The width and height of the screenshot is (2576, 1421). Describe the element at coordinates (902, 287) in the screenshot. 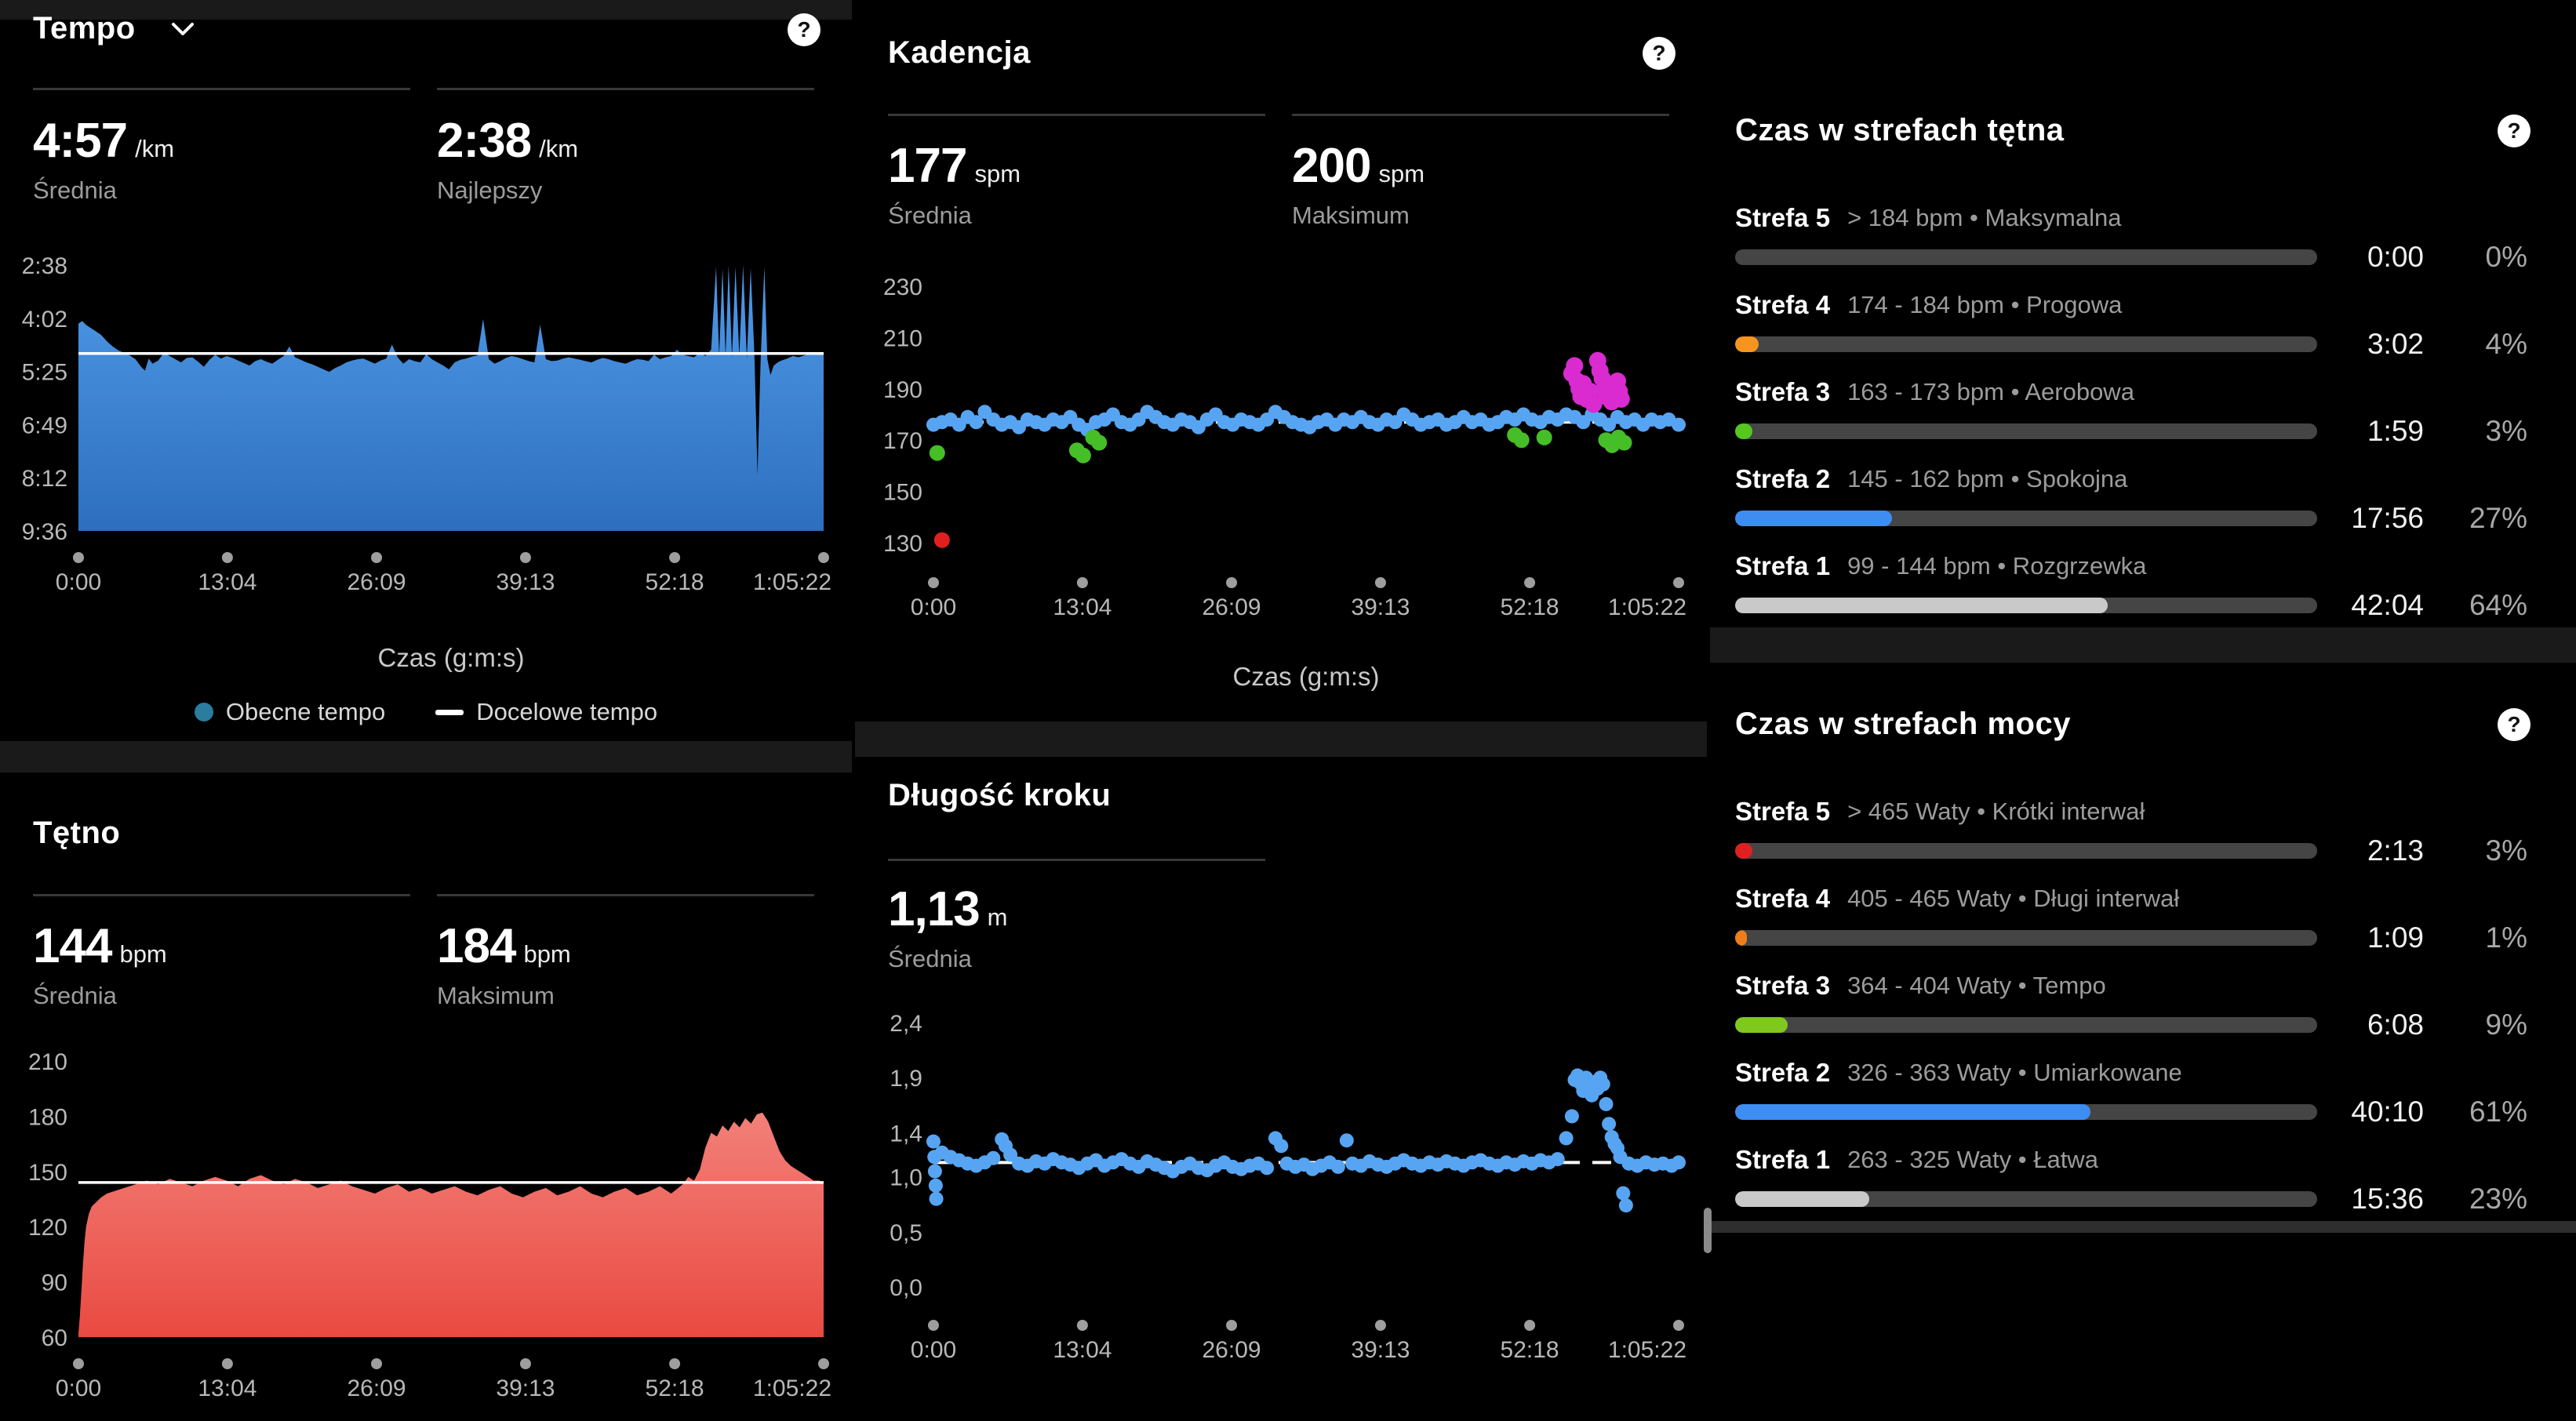

I see `y-tick-label: 230` at that location.